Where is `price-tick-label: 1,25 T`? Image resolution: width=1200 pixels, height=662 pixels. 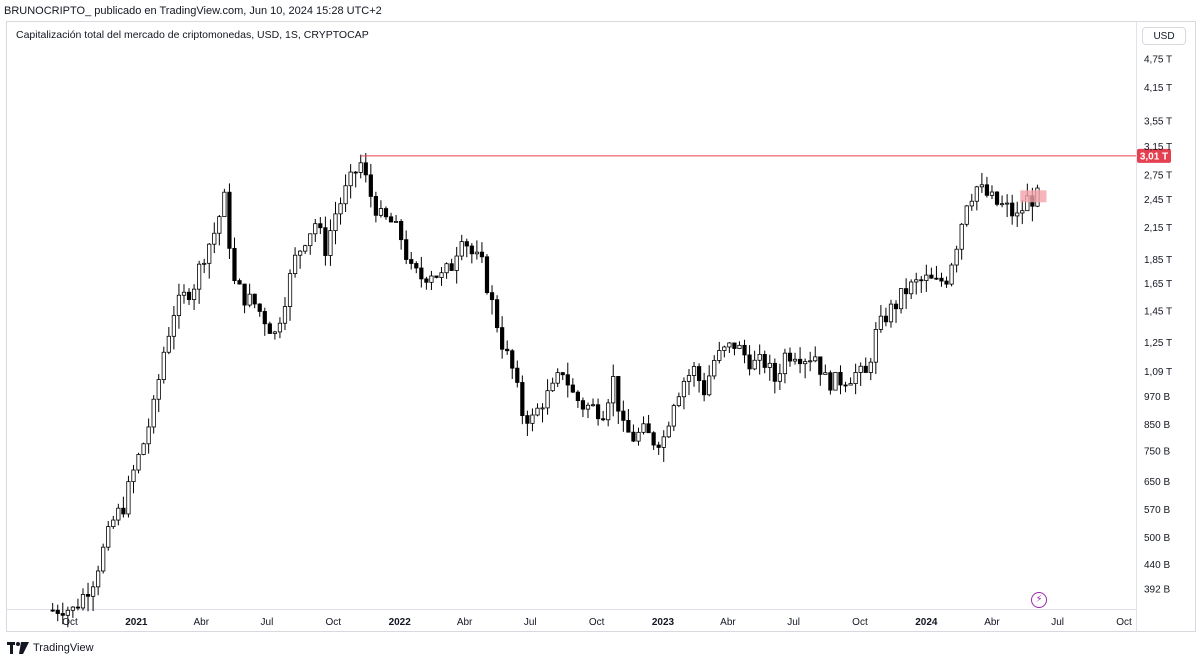
price-tick-label: 1,25 T is located at coordinates (1158, 343).